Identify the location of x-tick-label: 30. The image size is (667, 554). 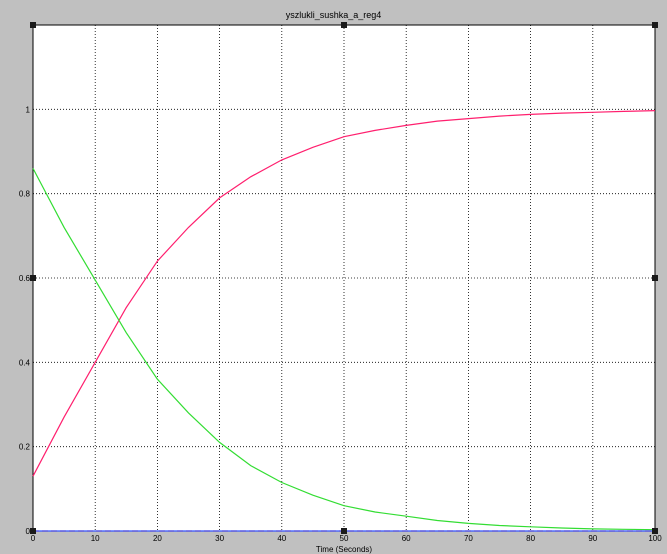
(219, 538).